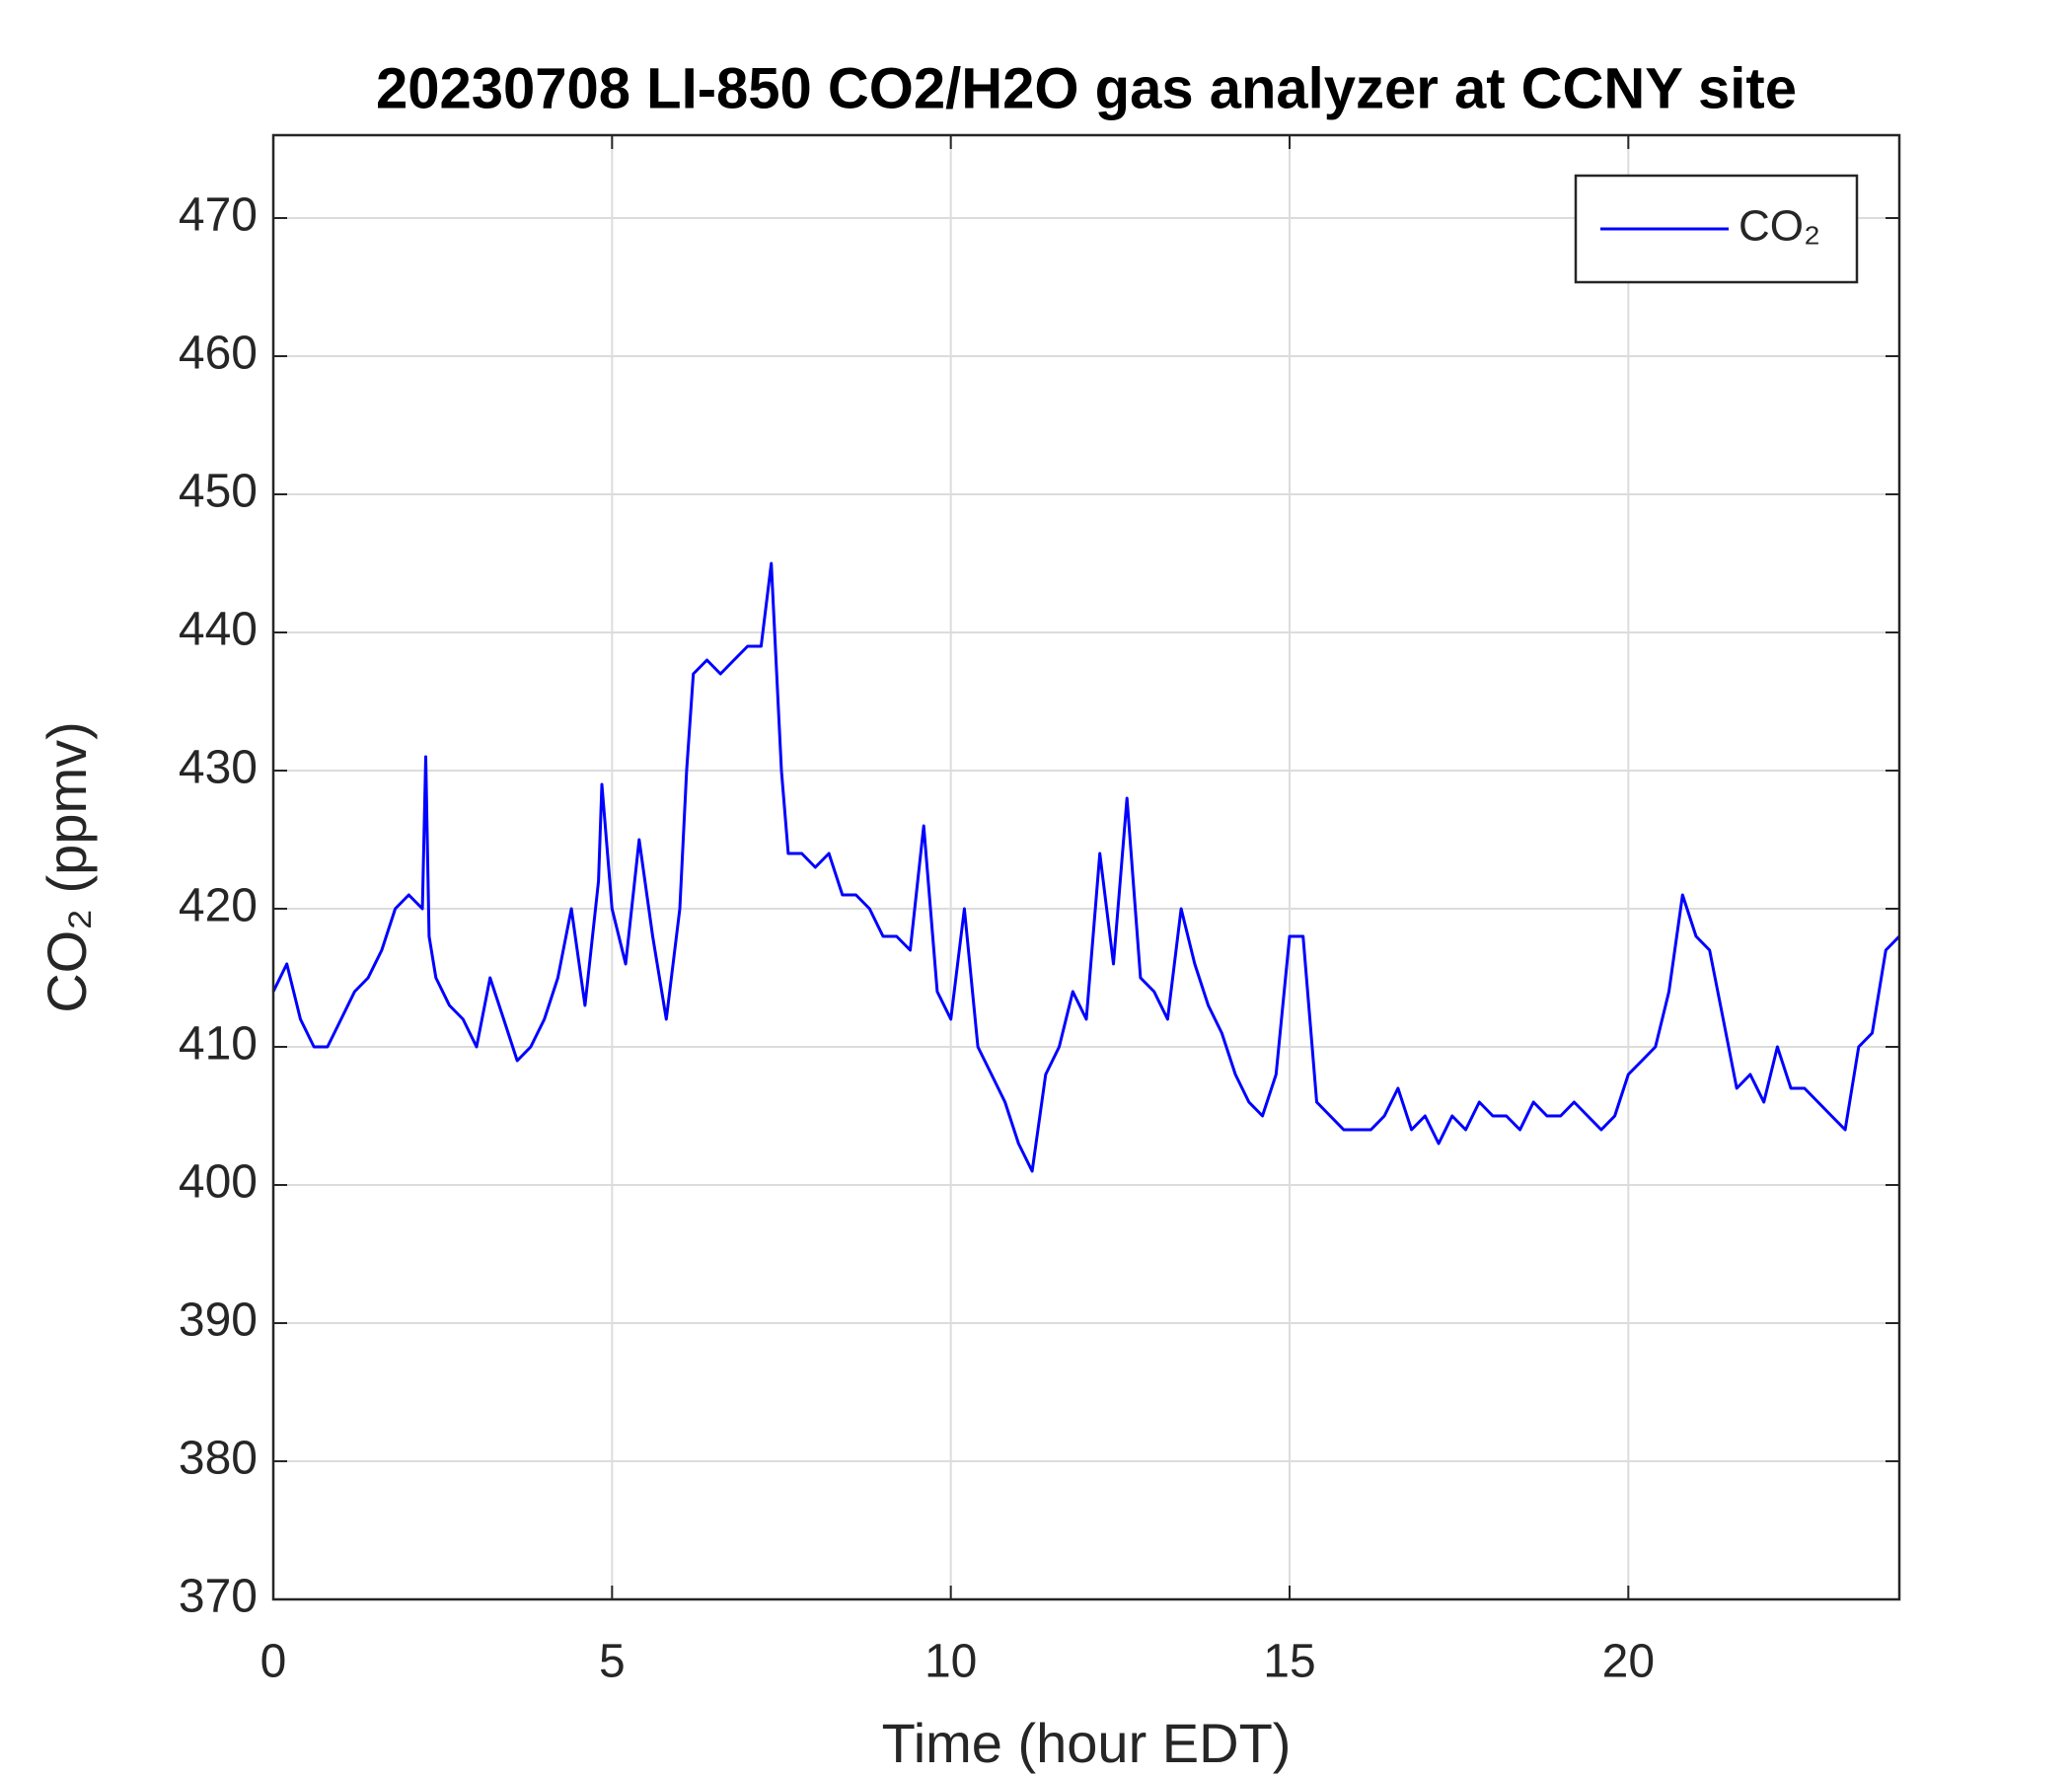 The height and width of the screenshot is (1776, 2072). Describe the element at coordinates (67, 867) in the screenshot. I see `y-axis-label: CO₂ (ppmv)` at that location.